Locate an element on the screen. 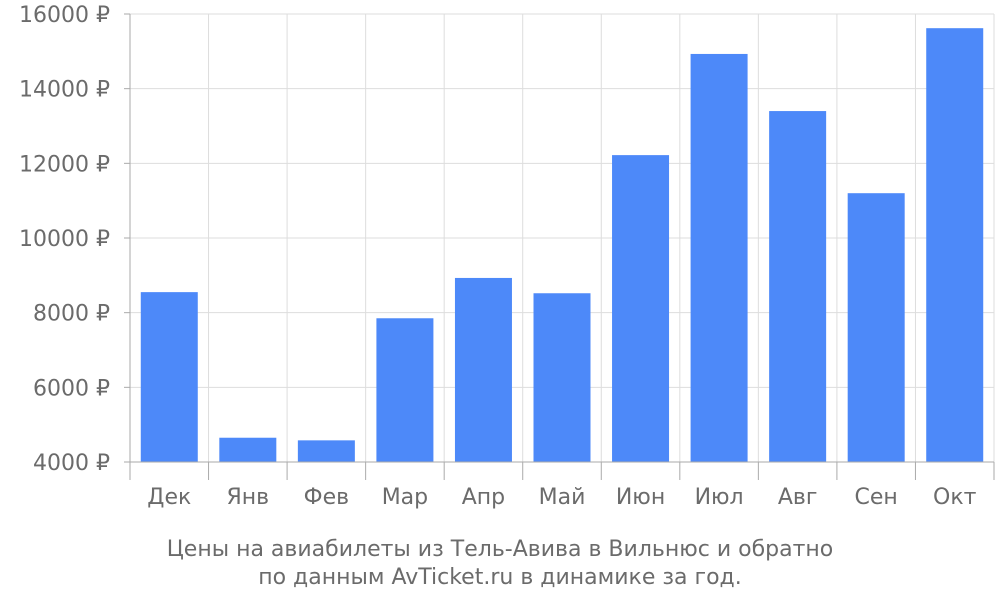 This screenshot has height=600, width=1000. y-tick-label: 6000 ₽ is located at coordinates (71, 388).